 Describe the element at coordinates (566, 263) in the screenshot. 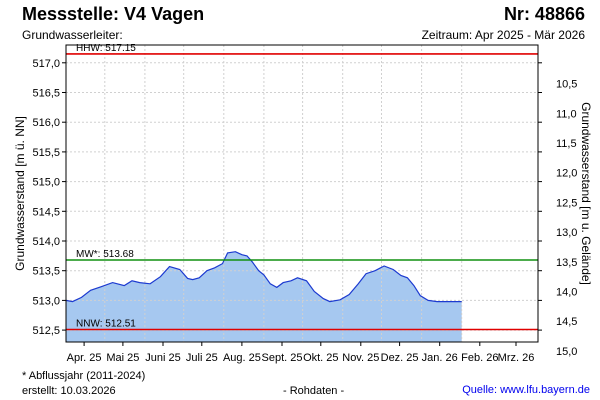

I see `y-tick-label-right: 13,5` at that location.